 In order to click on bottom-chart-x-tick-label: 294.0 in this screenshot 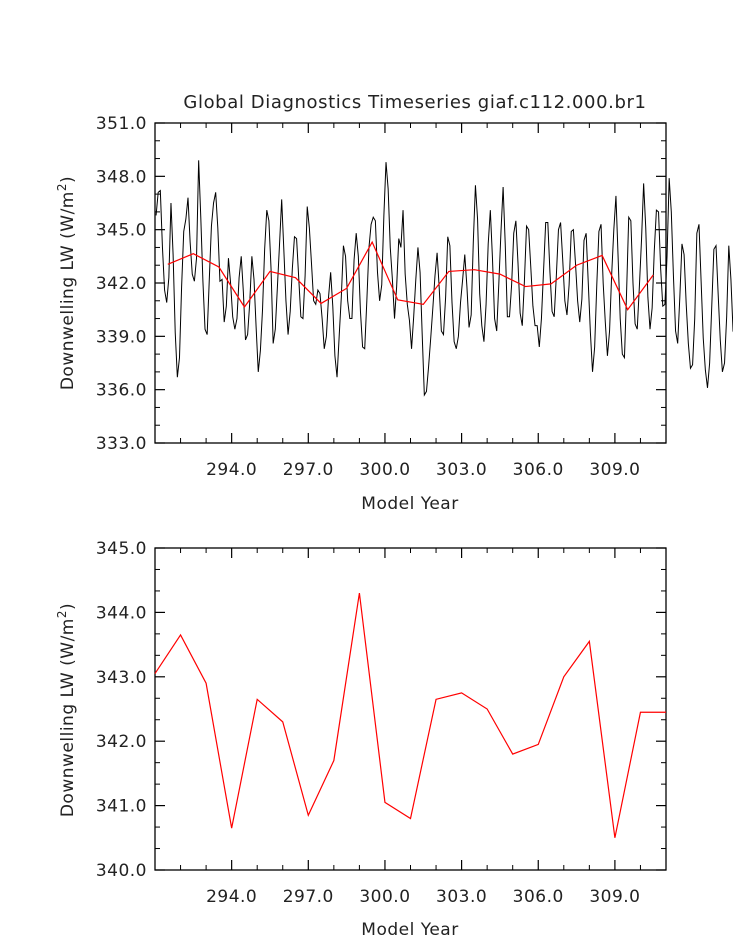, I will do `click(231, 897)`.